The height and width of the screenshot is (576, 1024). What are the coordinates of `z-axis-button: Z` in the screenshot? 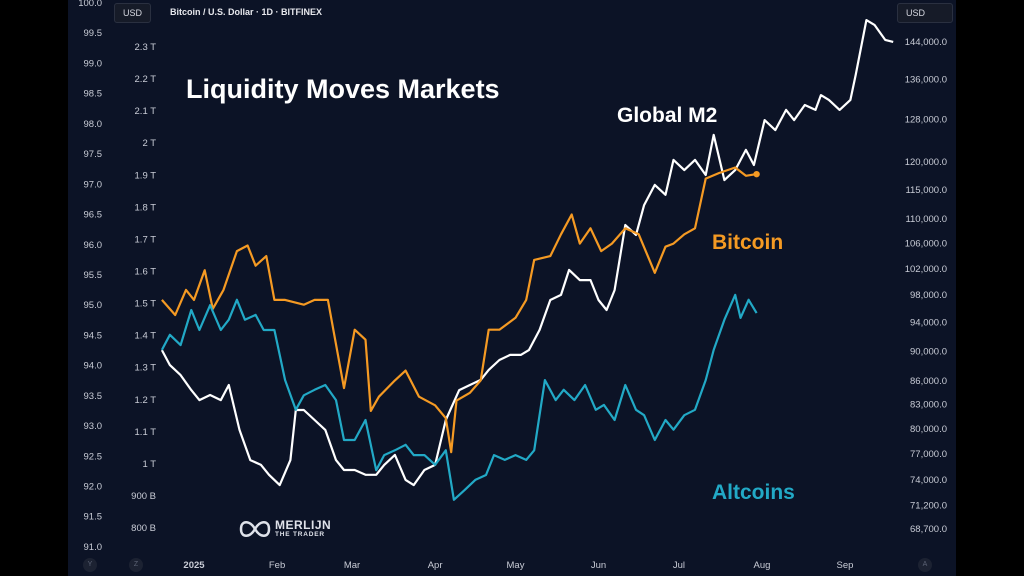 It's located at (136, 565).